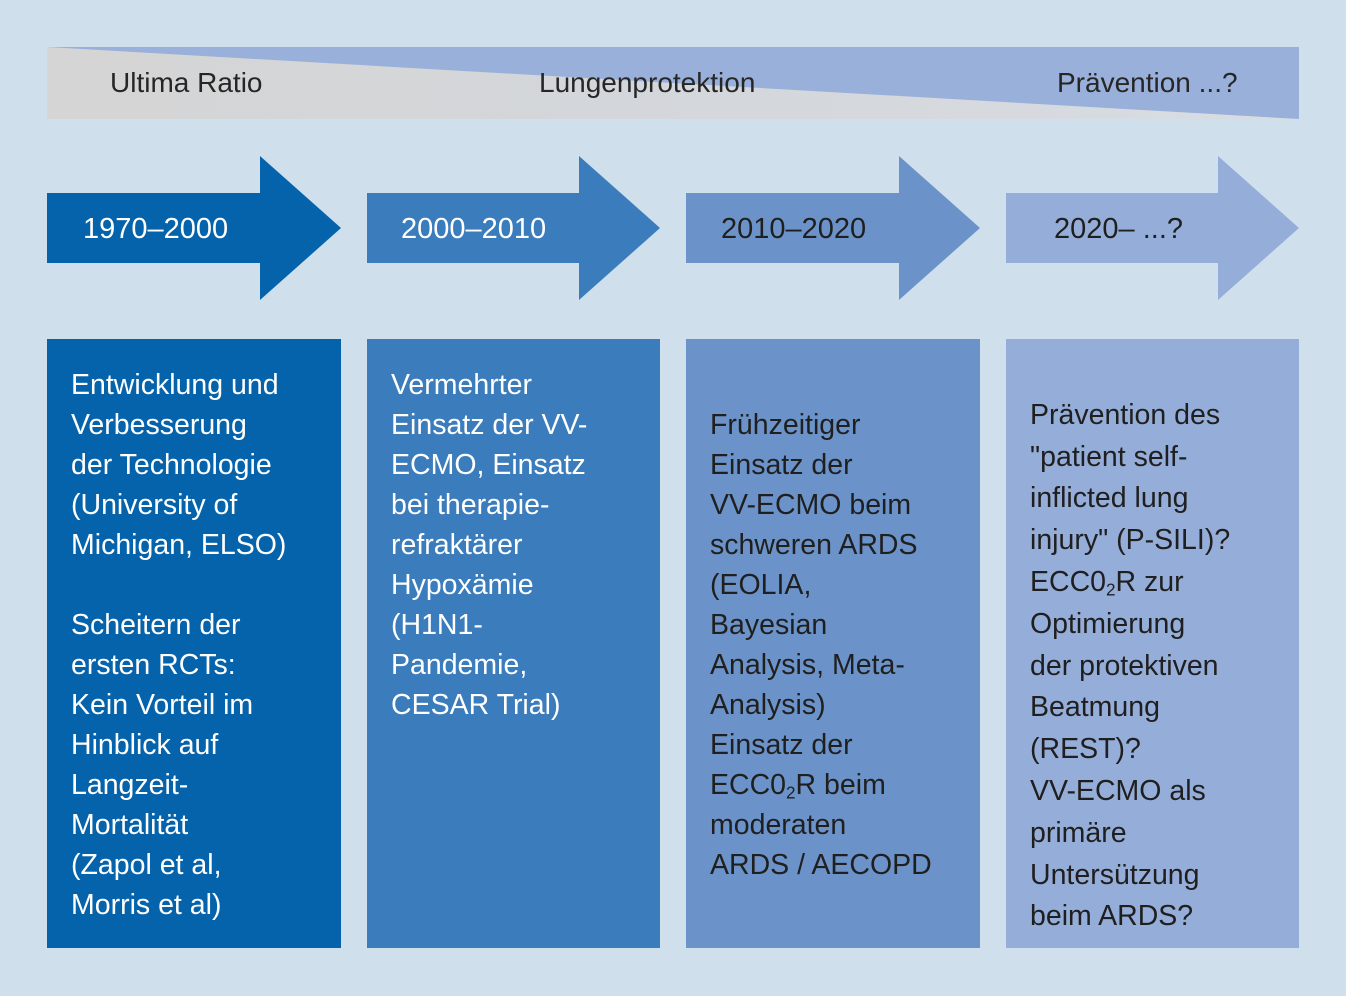  What do you see at coordinates (1149, 581) in the screenshot?
I see `column-4-ecco2r-suffix: R zur` at bounding box center [1149, 581].